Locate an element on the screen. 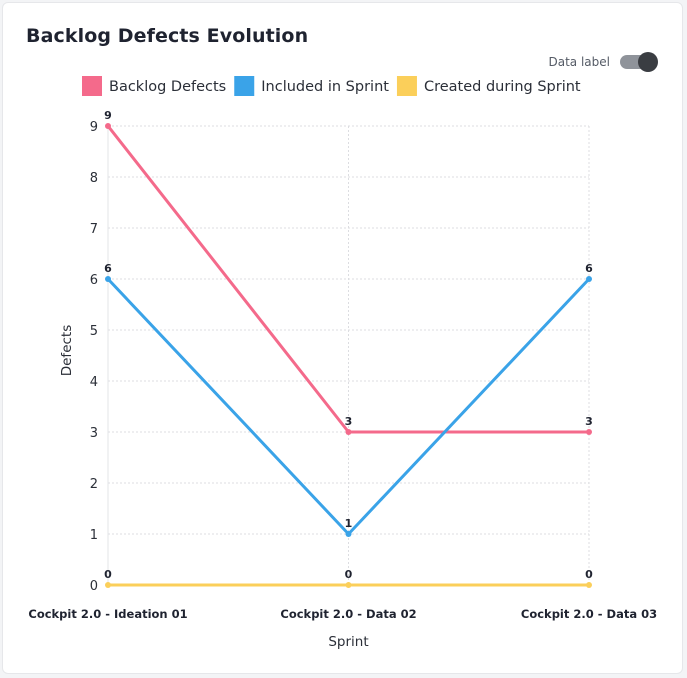 The image size is (687, 678). y-tick-label: 0 is located at coordinates (94, 586).